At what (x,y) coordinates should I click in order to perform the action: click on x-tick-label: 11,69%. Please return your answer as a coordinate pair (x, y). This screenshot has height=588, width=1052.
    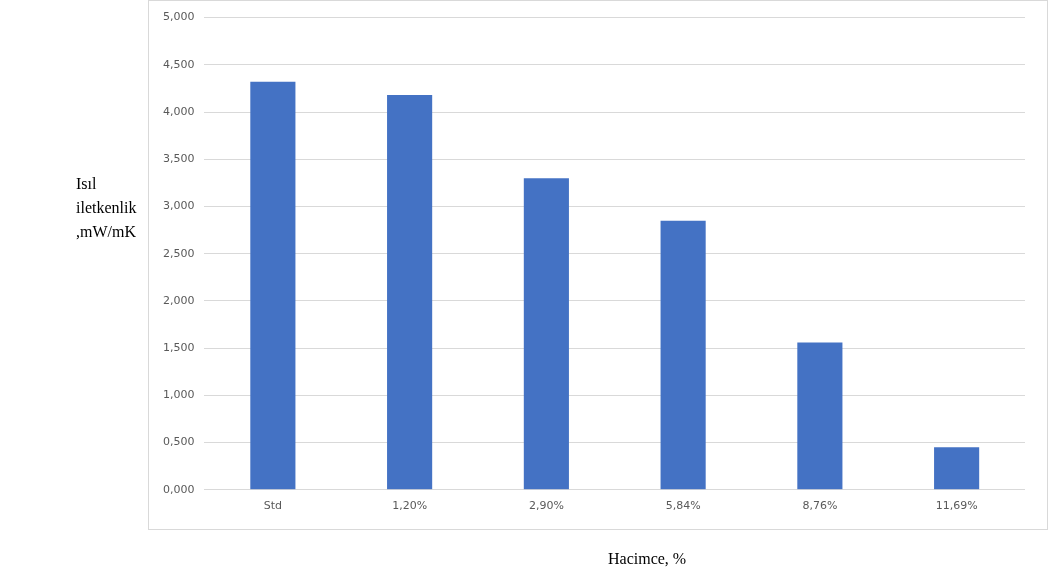
    Looking at the image, I should click on (956, 506).